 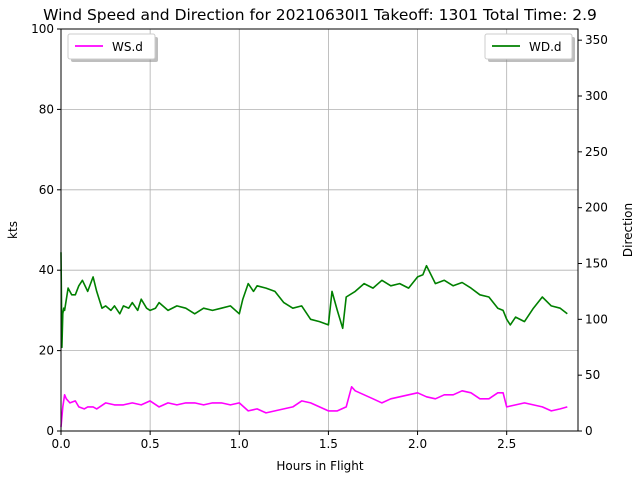 I want to click on y2-tick-label-4: 200, so click(x=596, y=208).